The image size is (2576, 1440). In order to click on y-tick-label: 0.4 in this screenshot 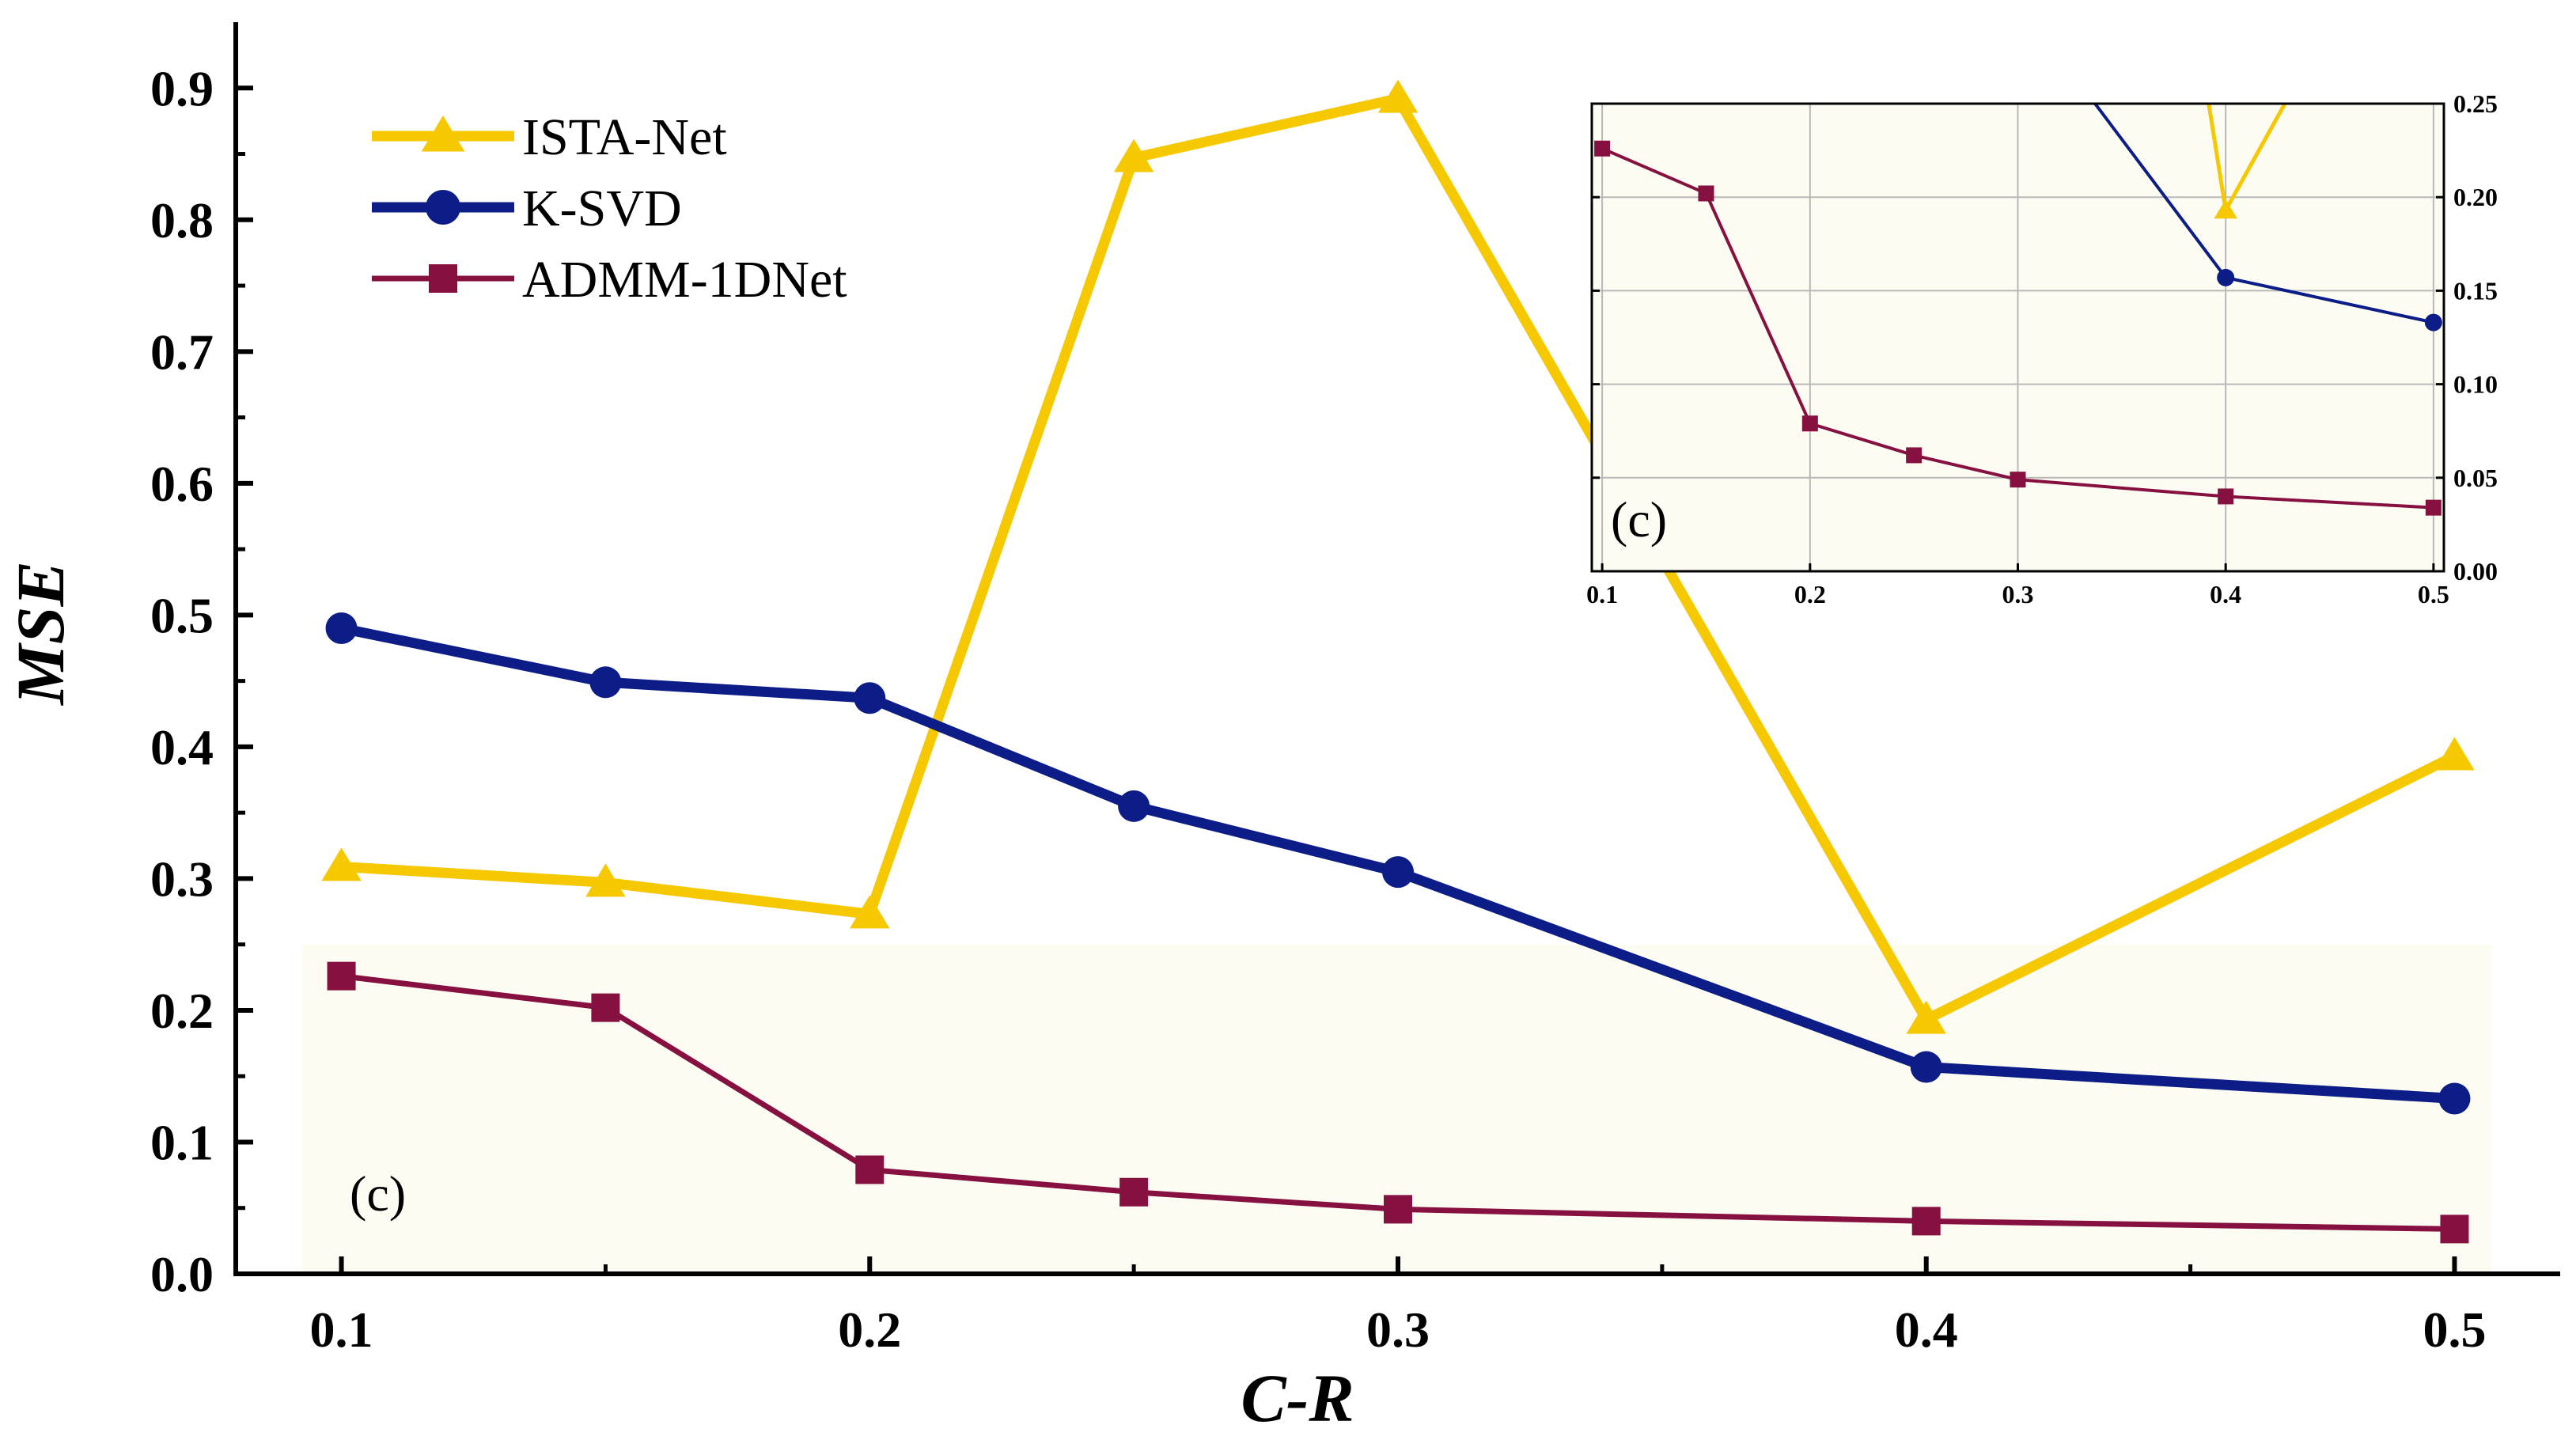, I will do `click(182, 747)`.